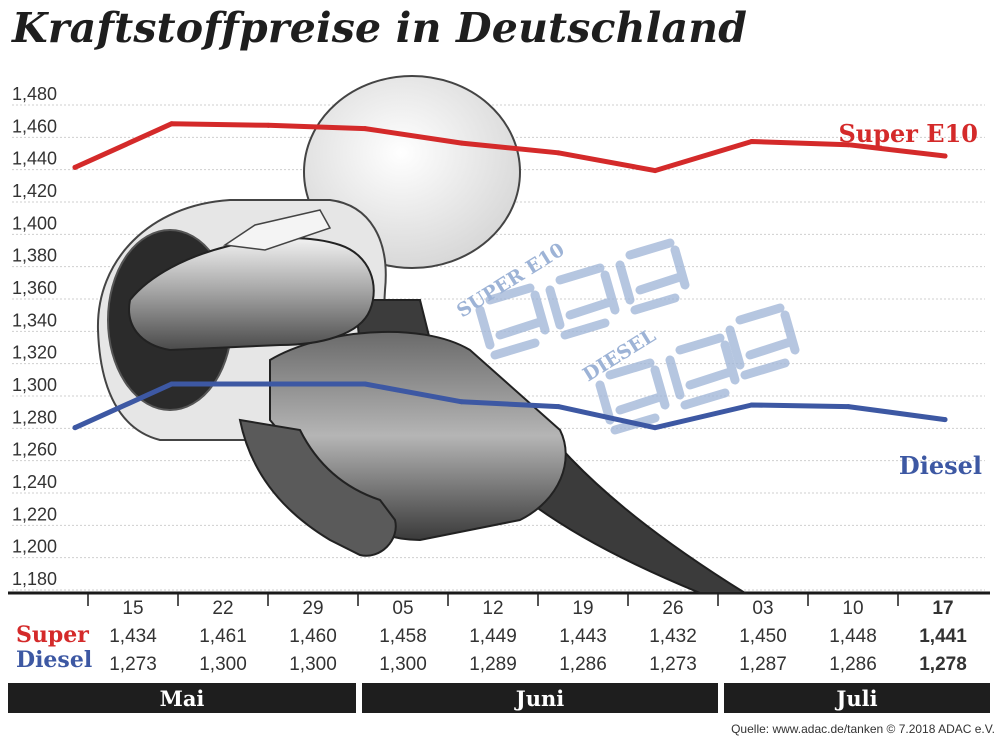 The height and width of the screenshot is (746, 1007). What do you see at coordinates (313, 636) in the screenshot?
I see `value-cell: 1,460` at bounding box center [313, 636].